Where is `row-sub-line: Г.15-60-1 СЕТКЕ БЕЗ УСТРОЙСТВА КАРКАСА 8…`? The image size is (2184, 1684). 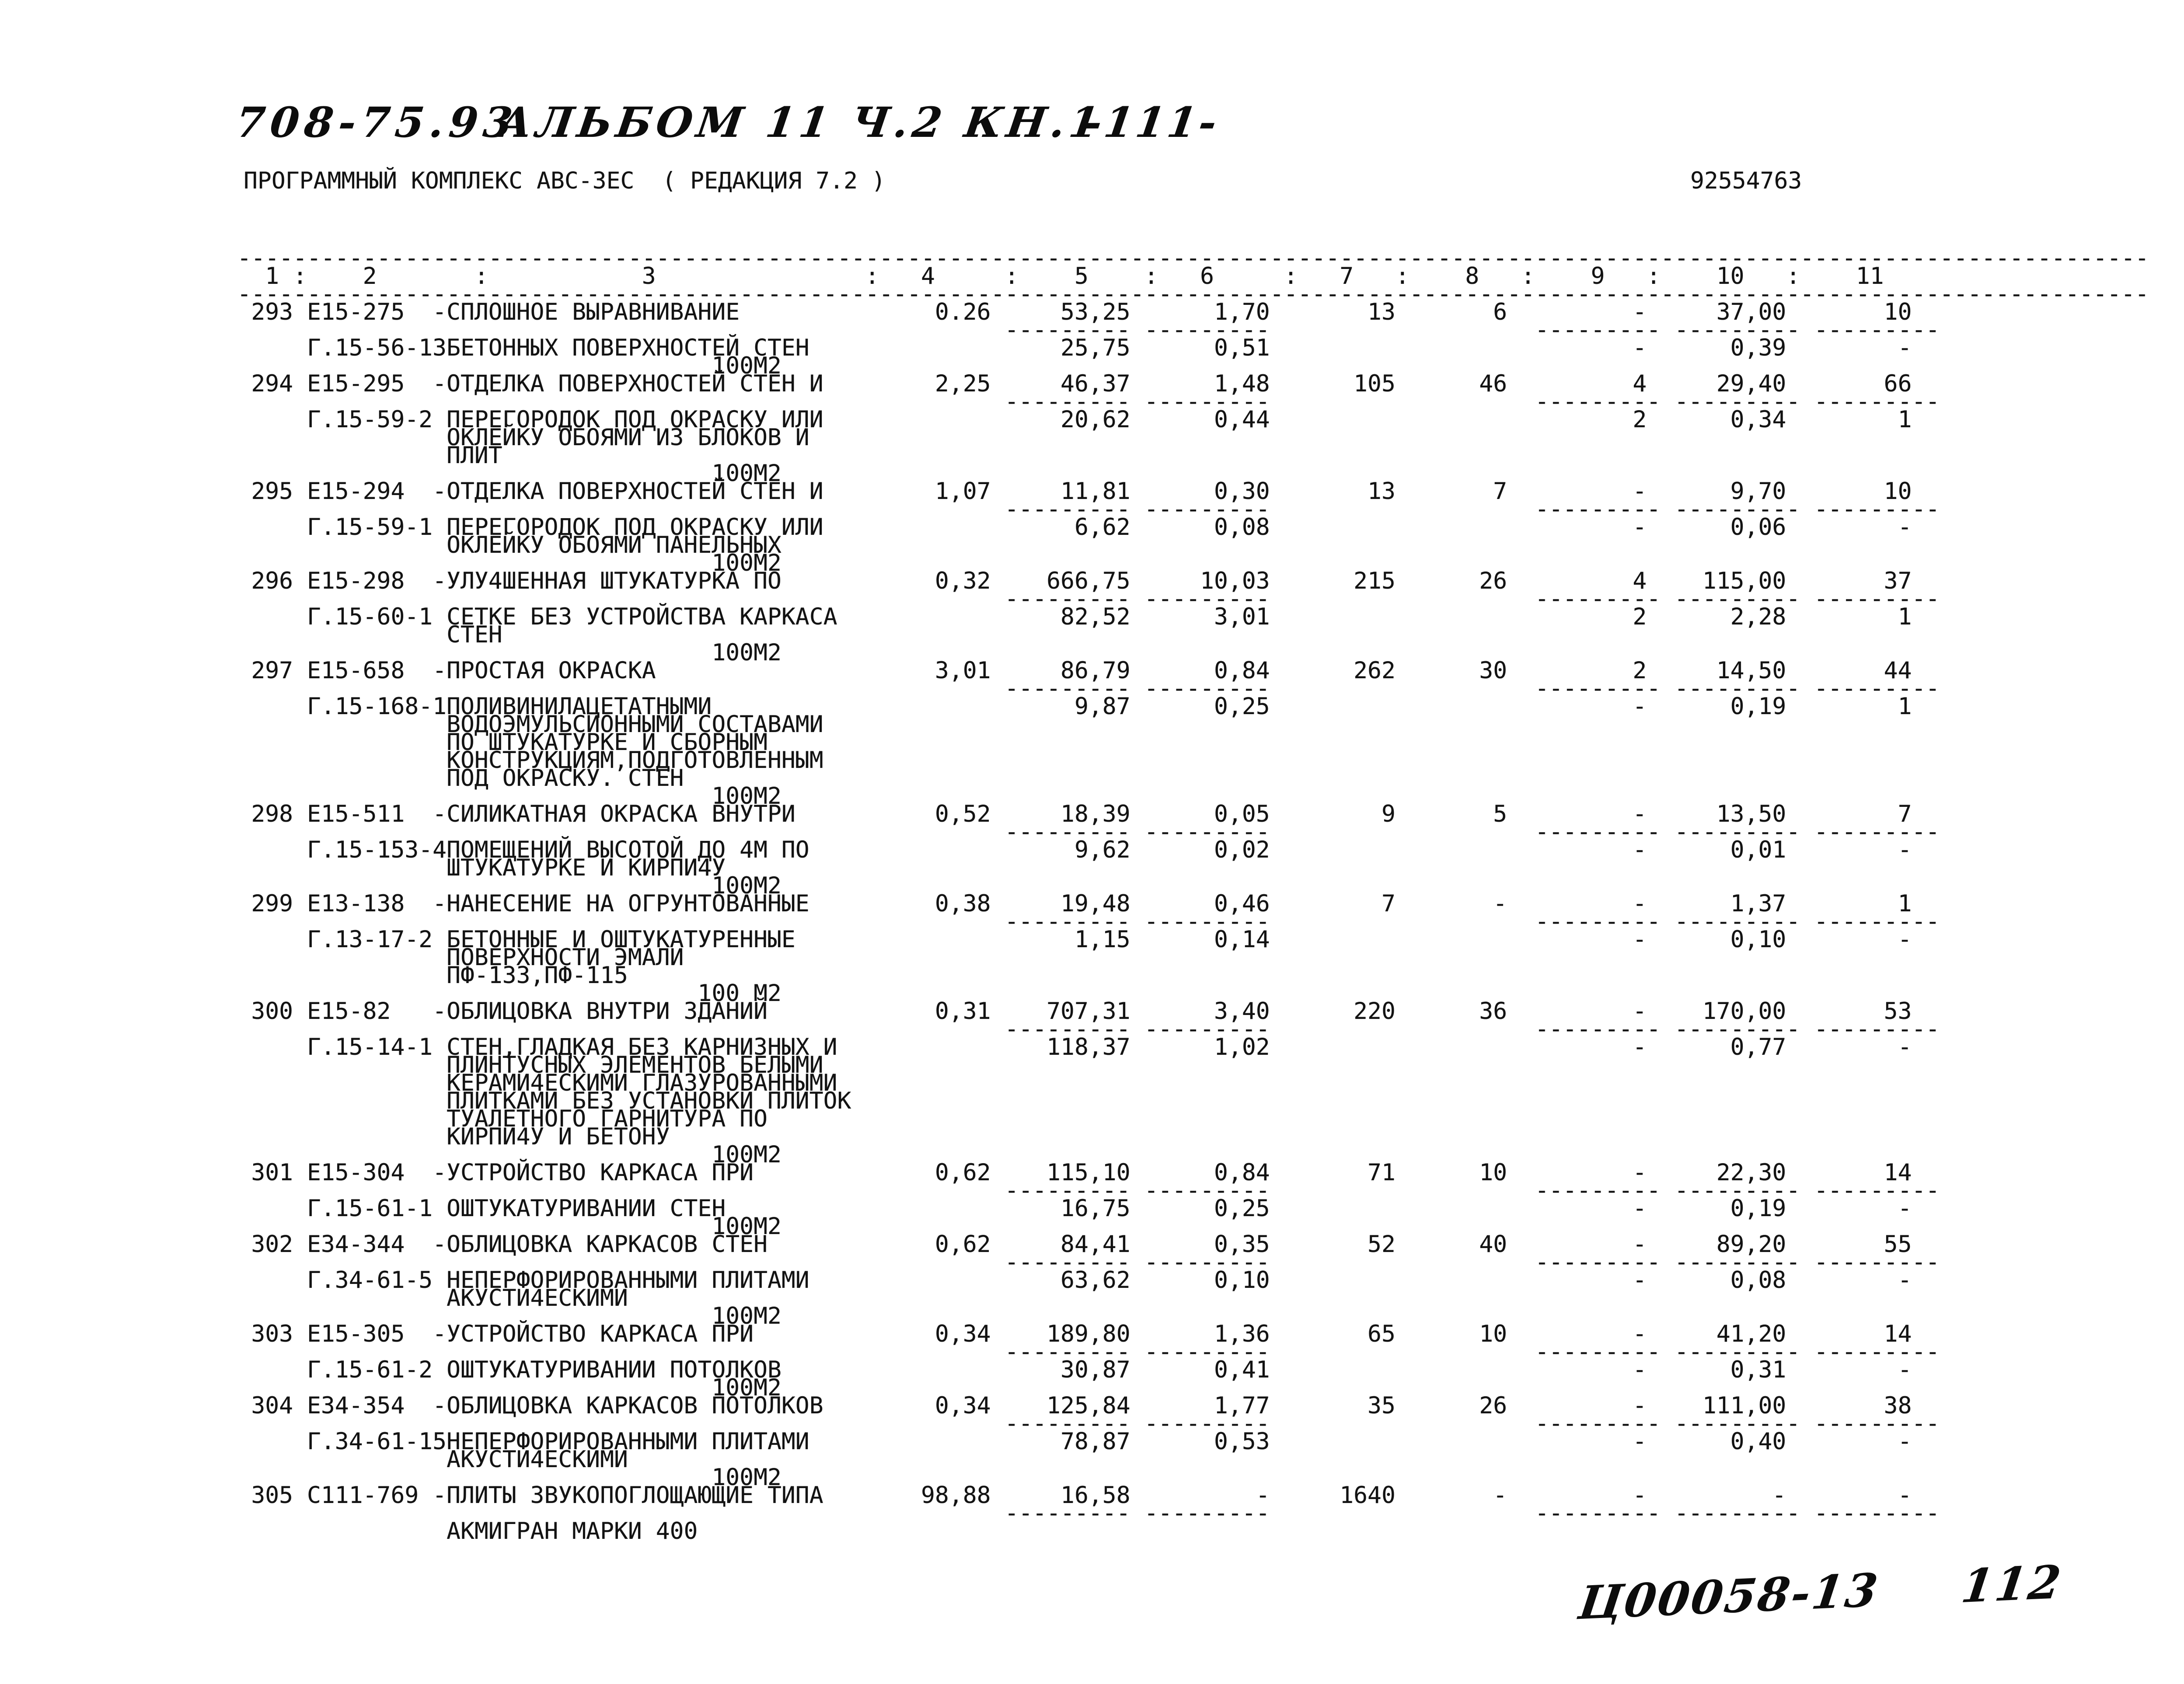 row-sub-line: Г.15-60-1 СЕТКЕ БЕЗ УСТРОЙСТВА КАРКАСА 8… is located at coordinates (956, 616).